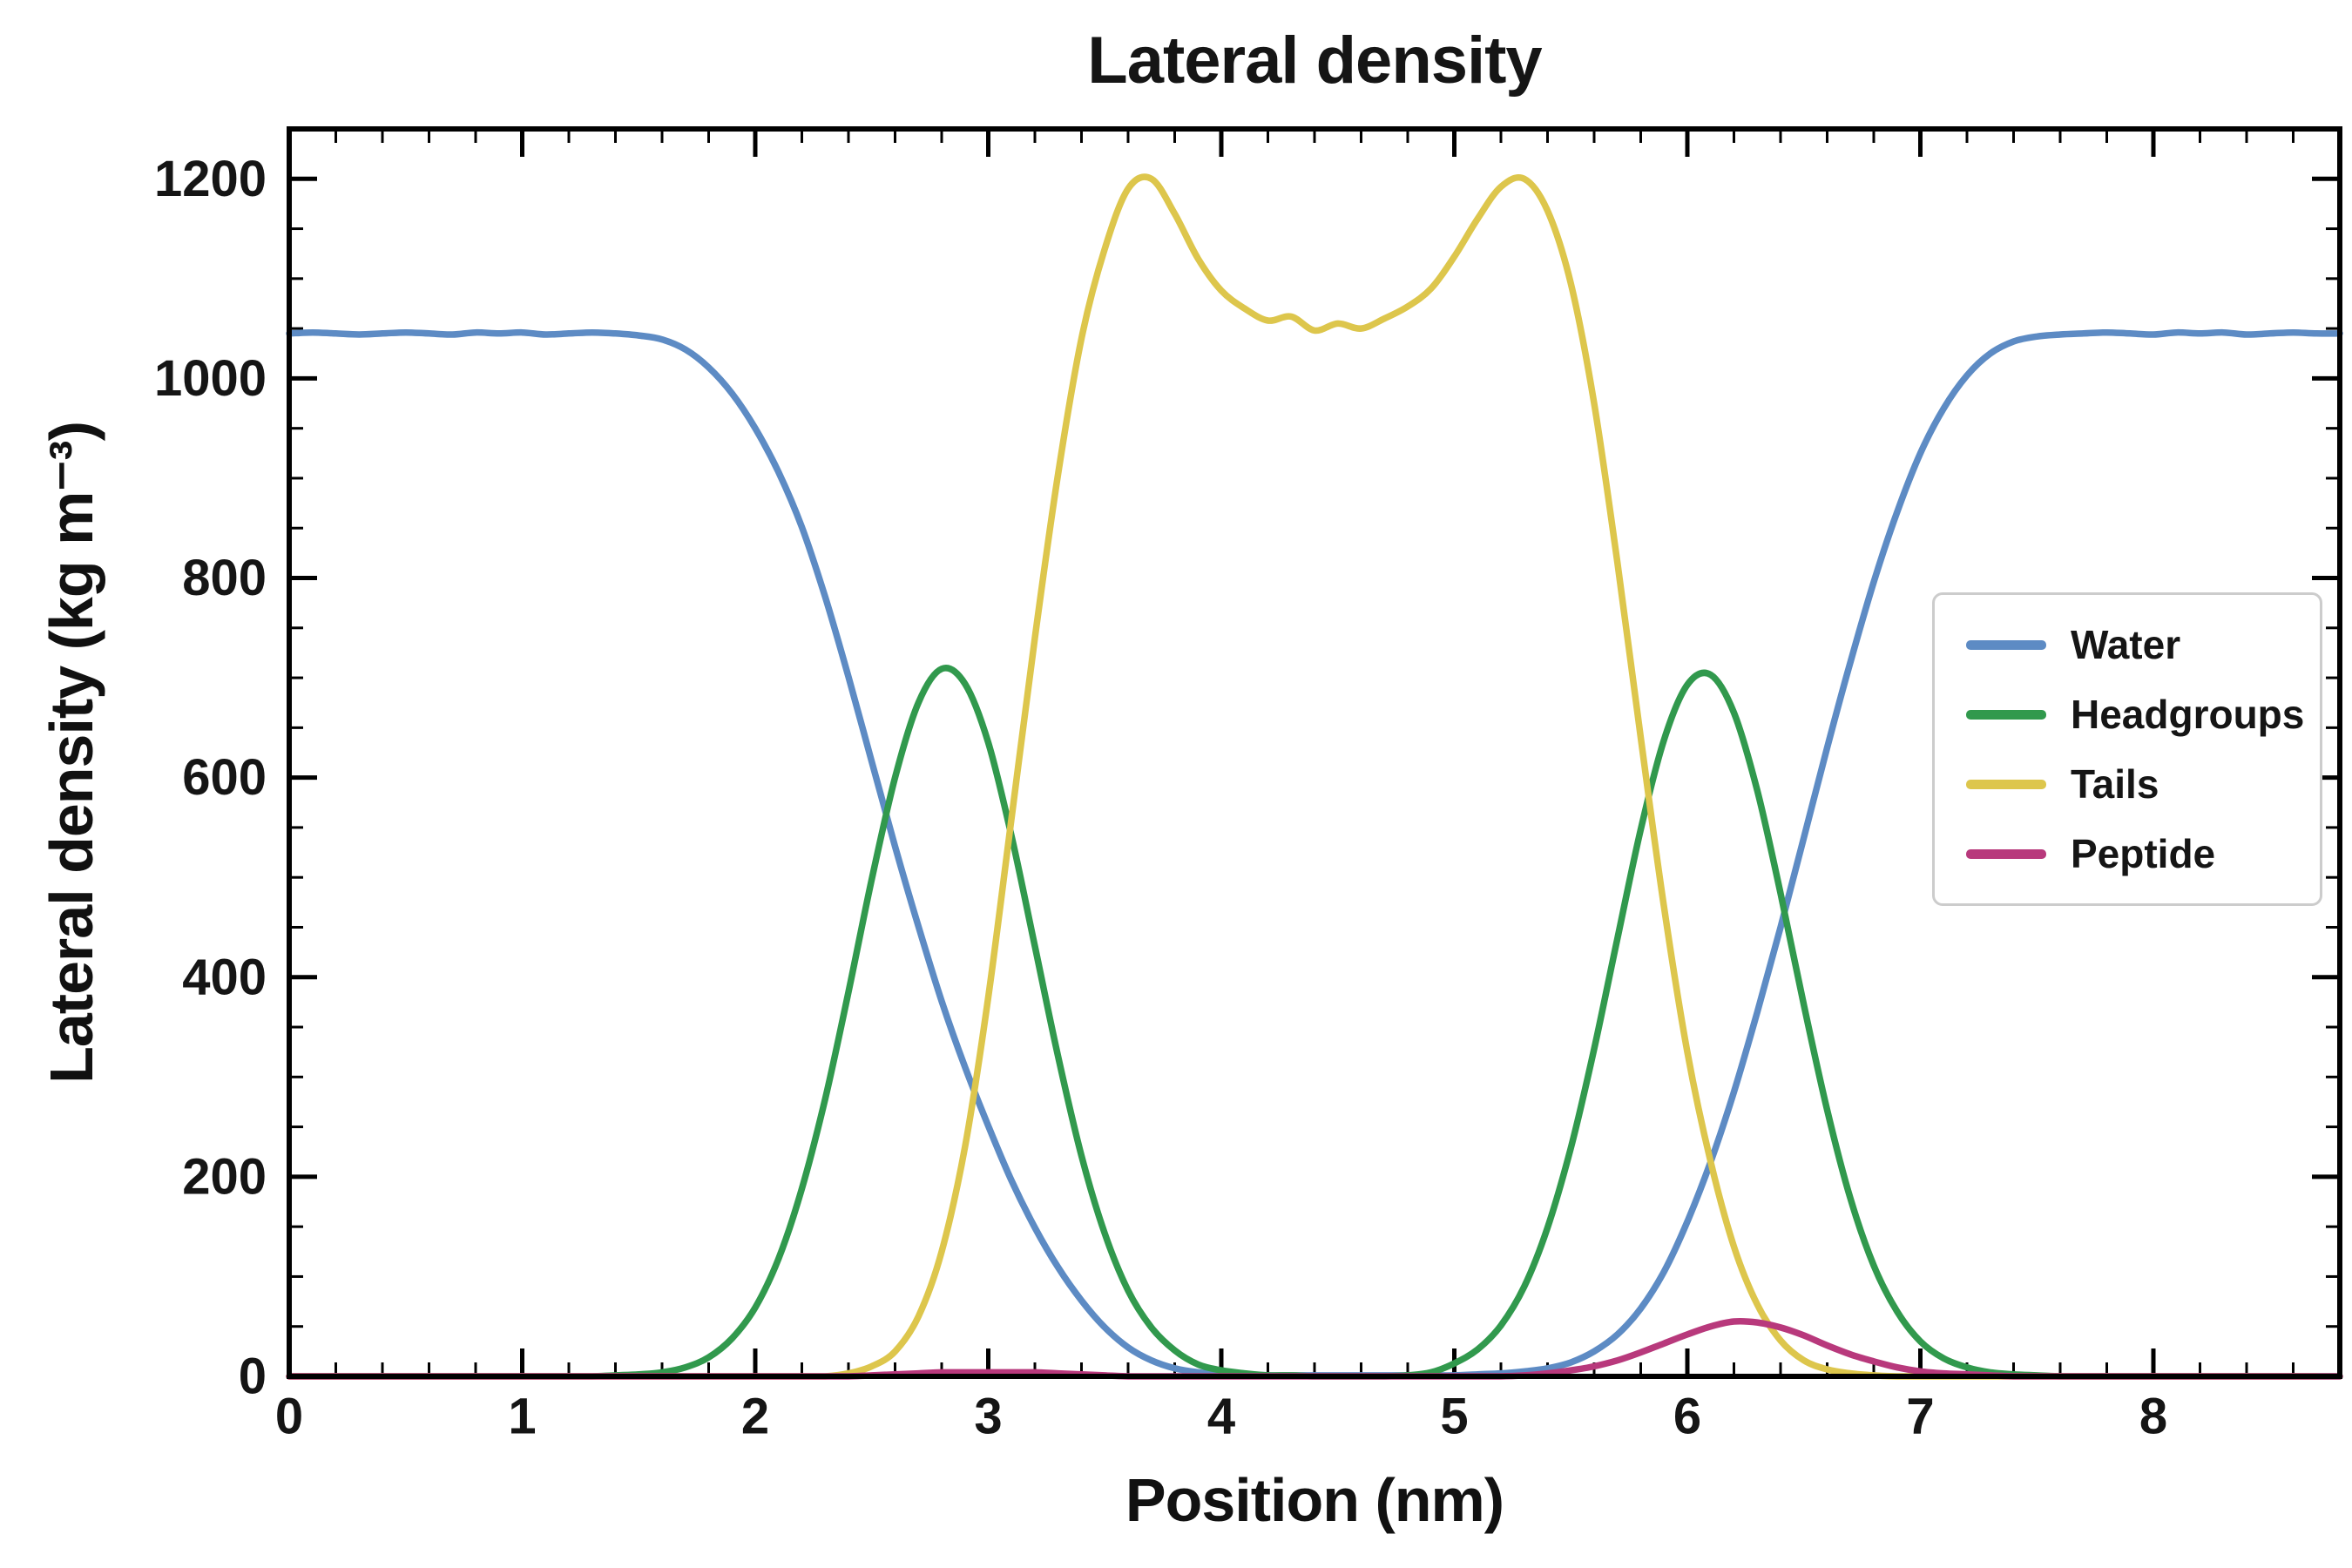 This screenshot has height=1568, width=2352. Describe the element at coordinates (210, 378) in the screenshot. I see `y-tick-label: 1000` at that location.